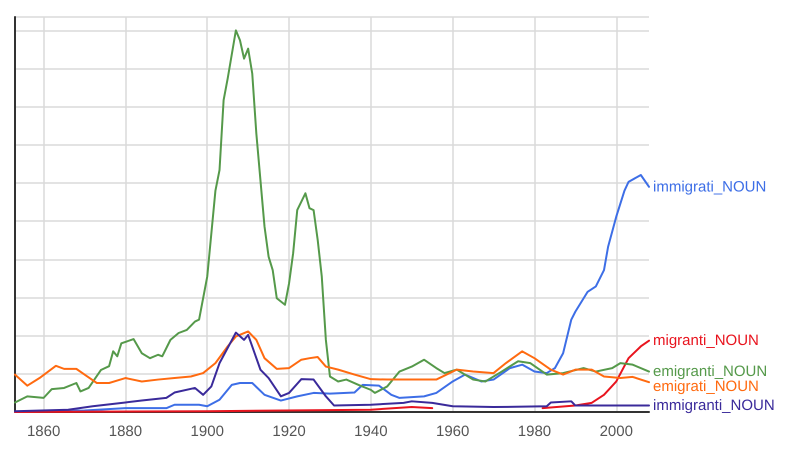 The height and width of the screenshot is (456, 800). What do you see at coordinates (289, 431) in the screenshot?
I see `x-tick-label: 1920` at bounding box center [289, 431].